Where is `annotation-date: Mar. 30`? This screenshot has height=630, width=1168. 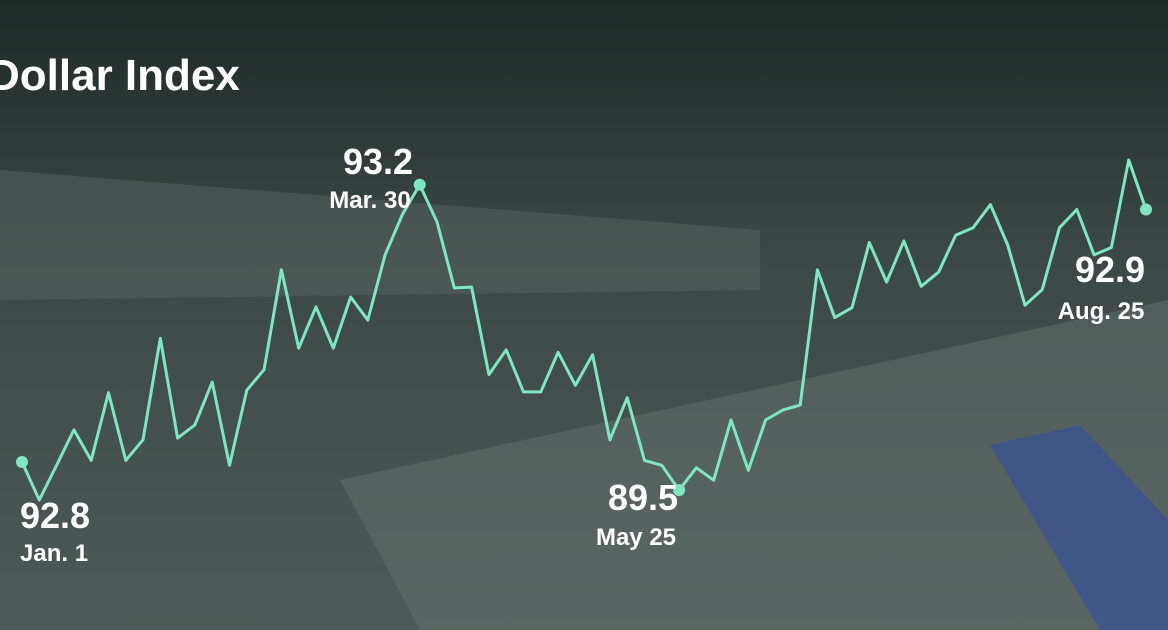
annotation-date: Mar. 30 is located at coordinates (369, 200).